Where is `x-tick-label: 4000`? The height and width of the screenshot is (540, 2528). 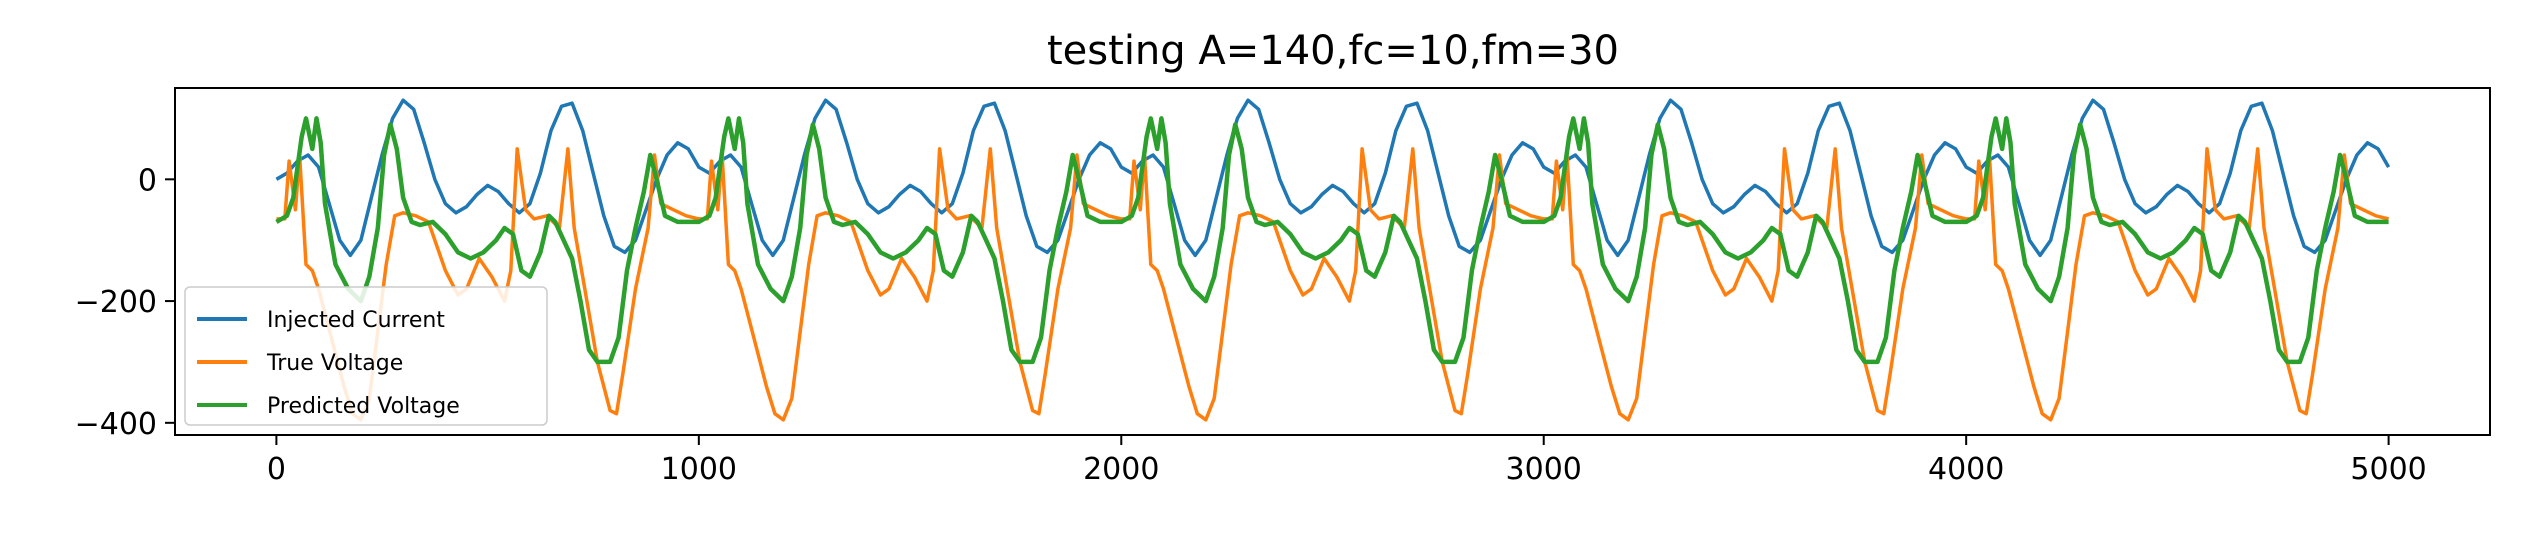 x-tick-label: 4000 is located at coordinates (1966, 469).